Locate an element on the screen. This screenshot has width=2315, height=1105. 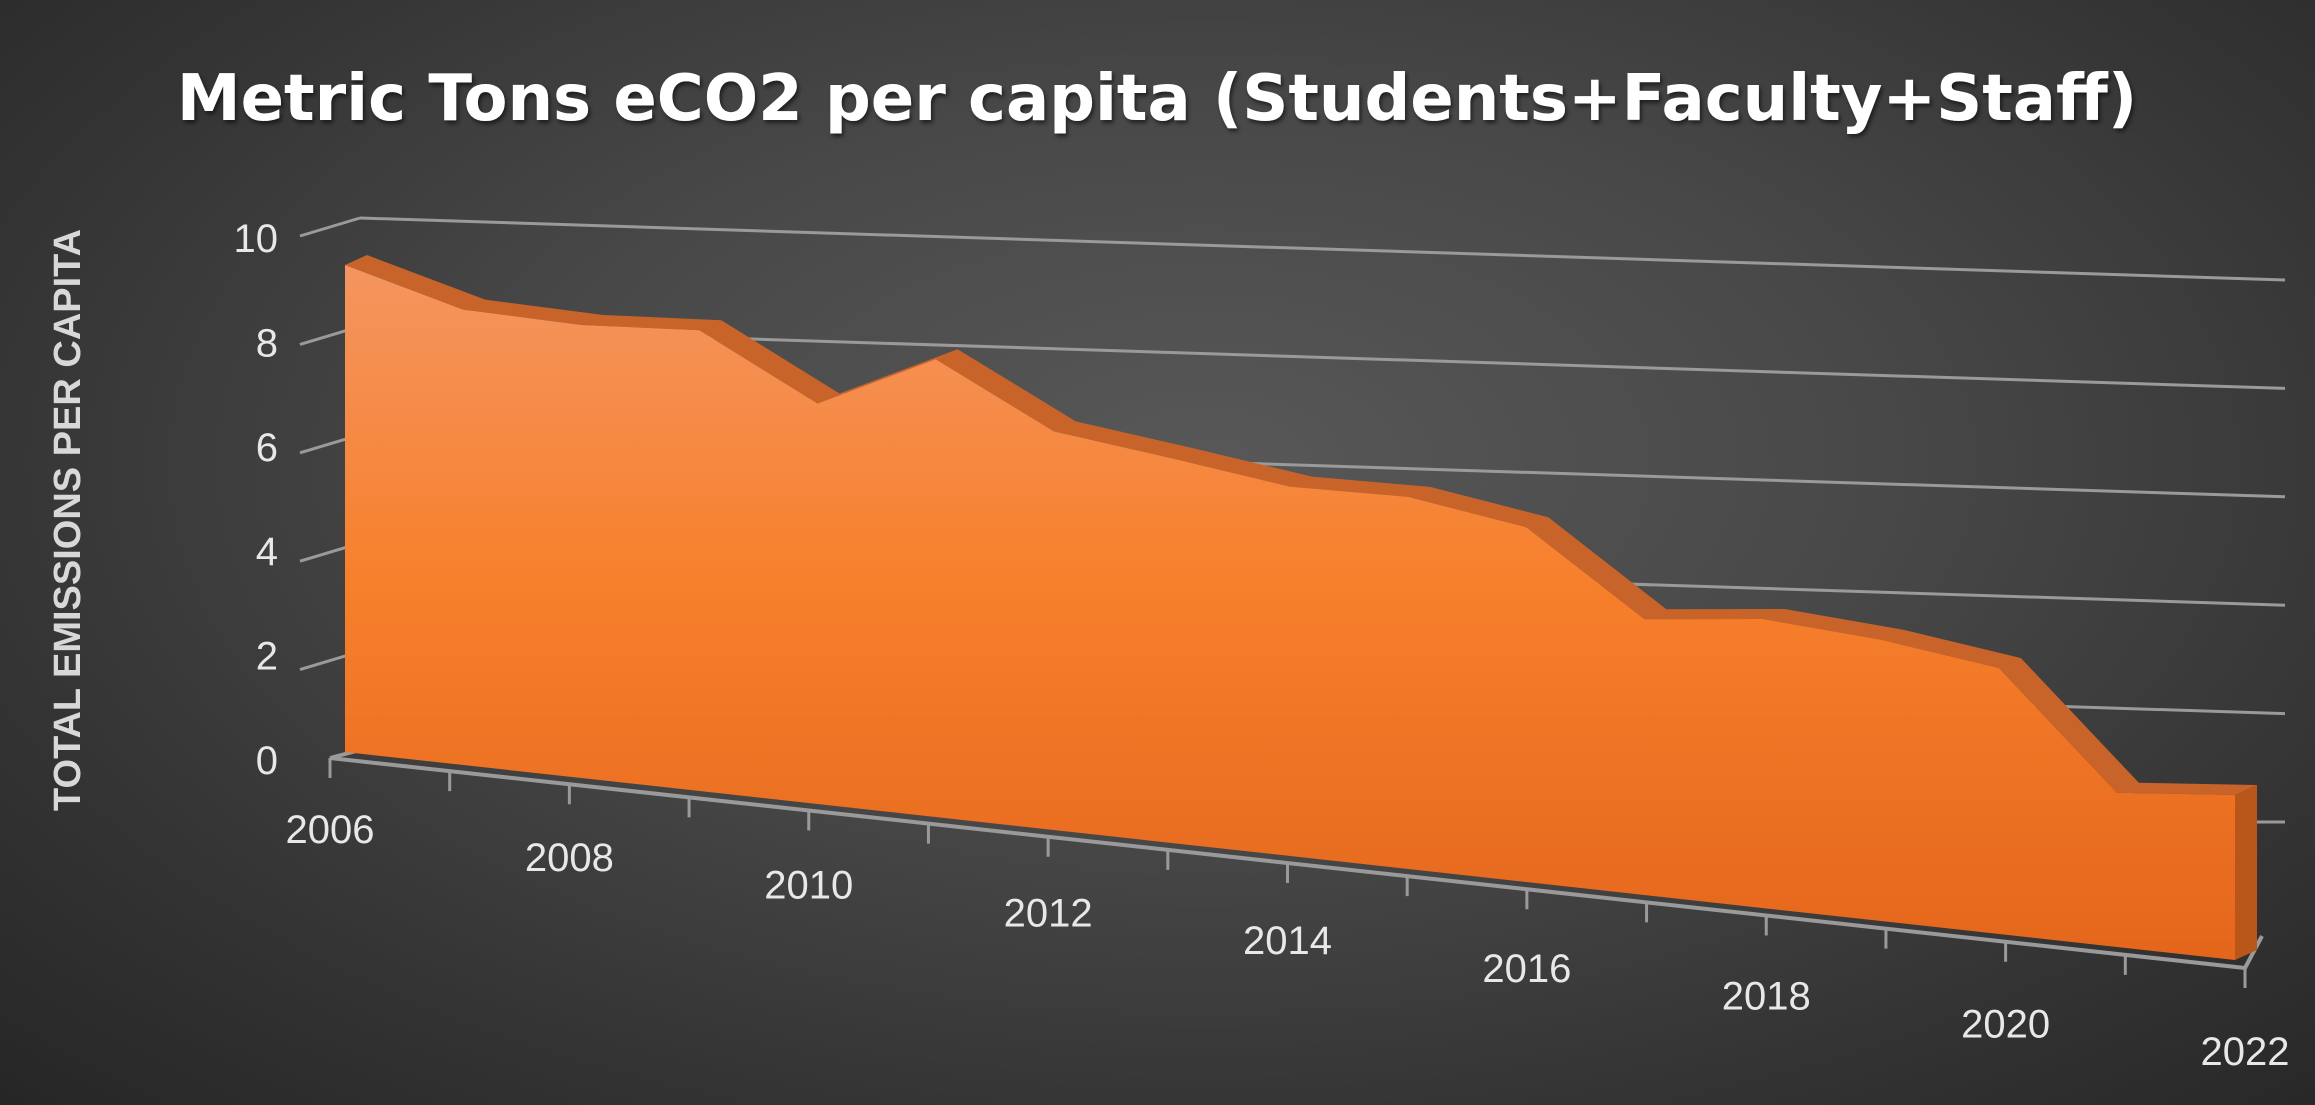
area-side-face is located at coordinates (2246, 872).